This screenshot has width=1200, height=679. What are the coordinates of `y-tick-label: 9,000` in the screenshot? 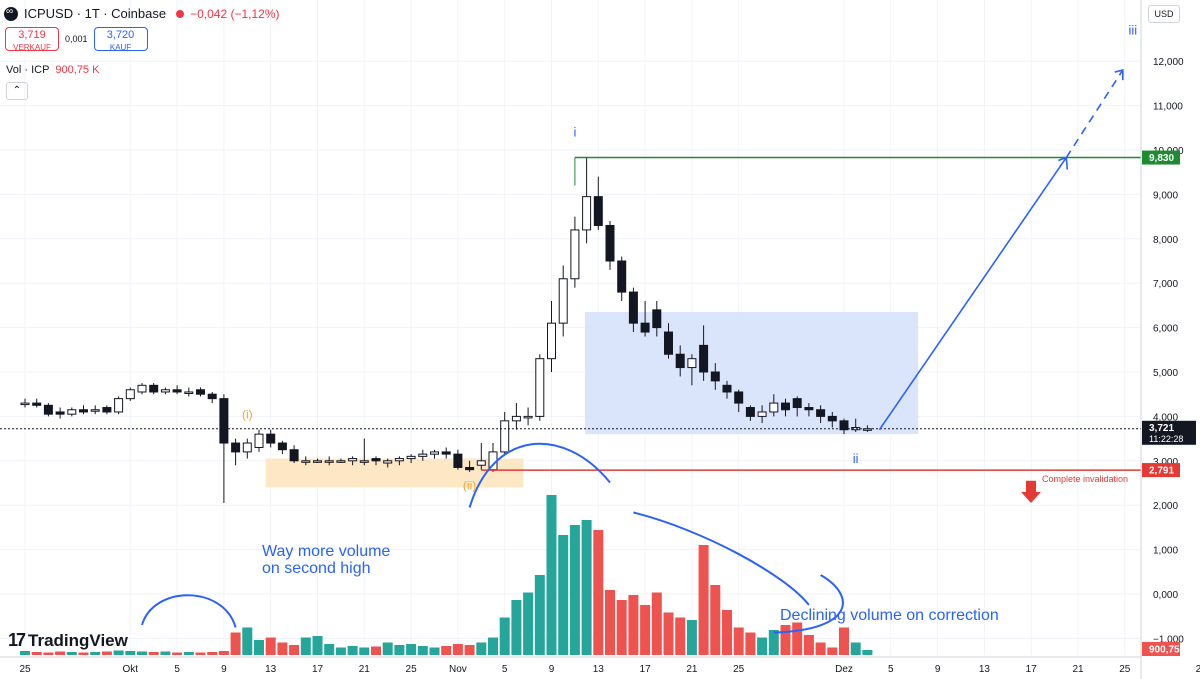 It's located at (1165, 195).